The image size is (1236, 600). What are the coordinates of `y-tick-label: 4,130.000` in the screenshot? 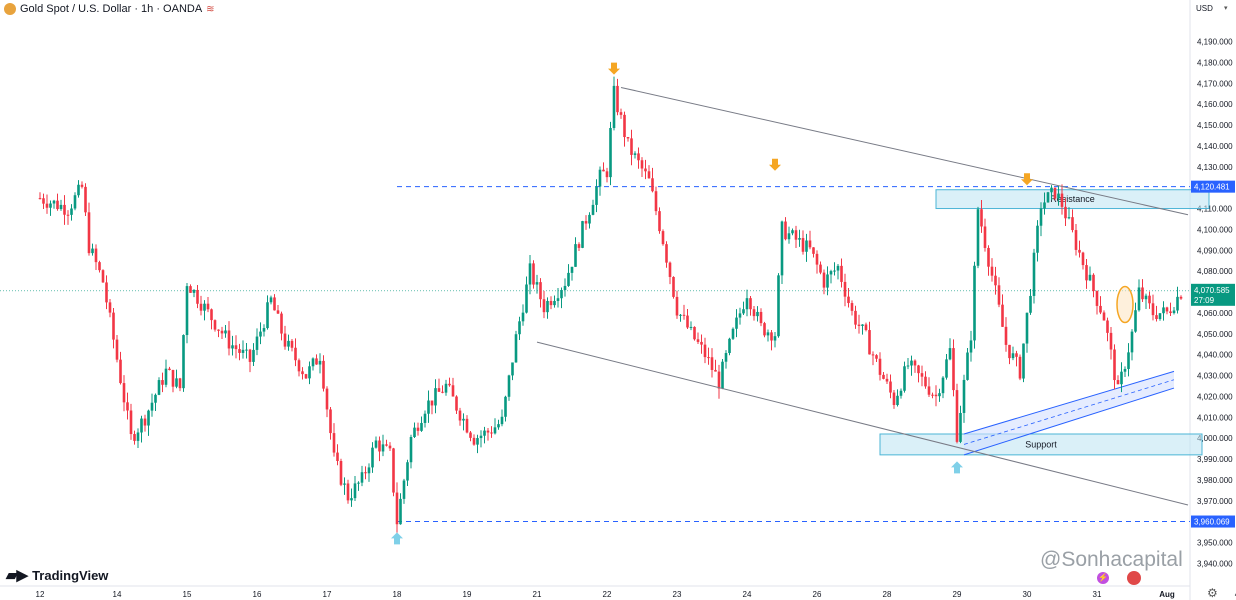 It's located at (1215, 167).